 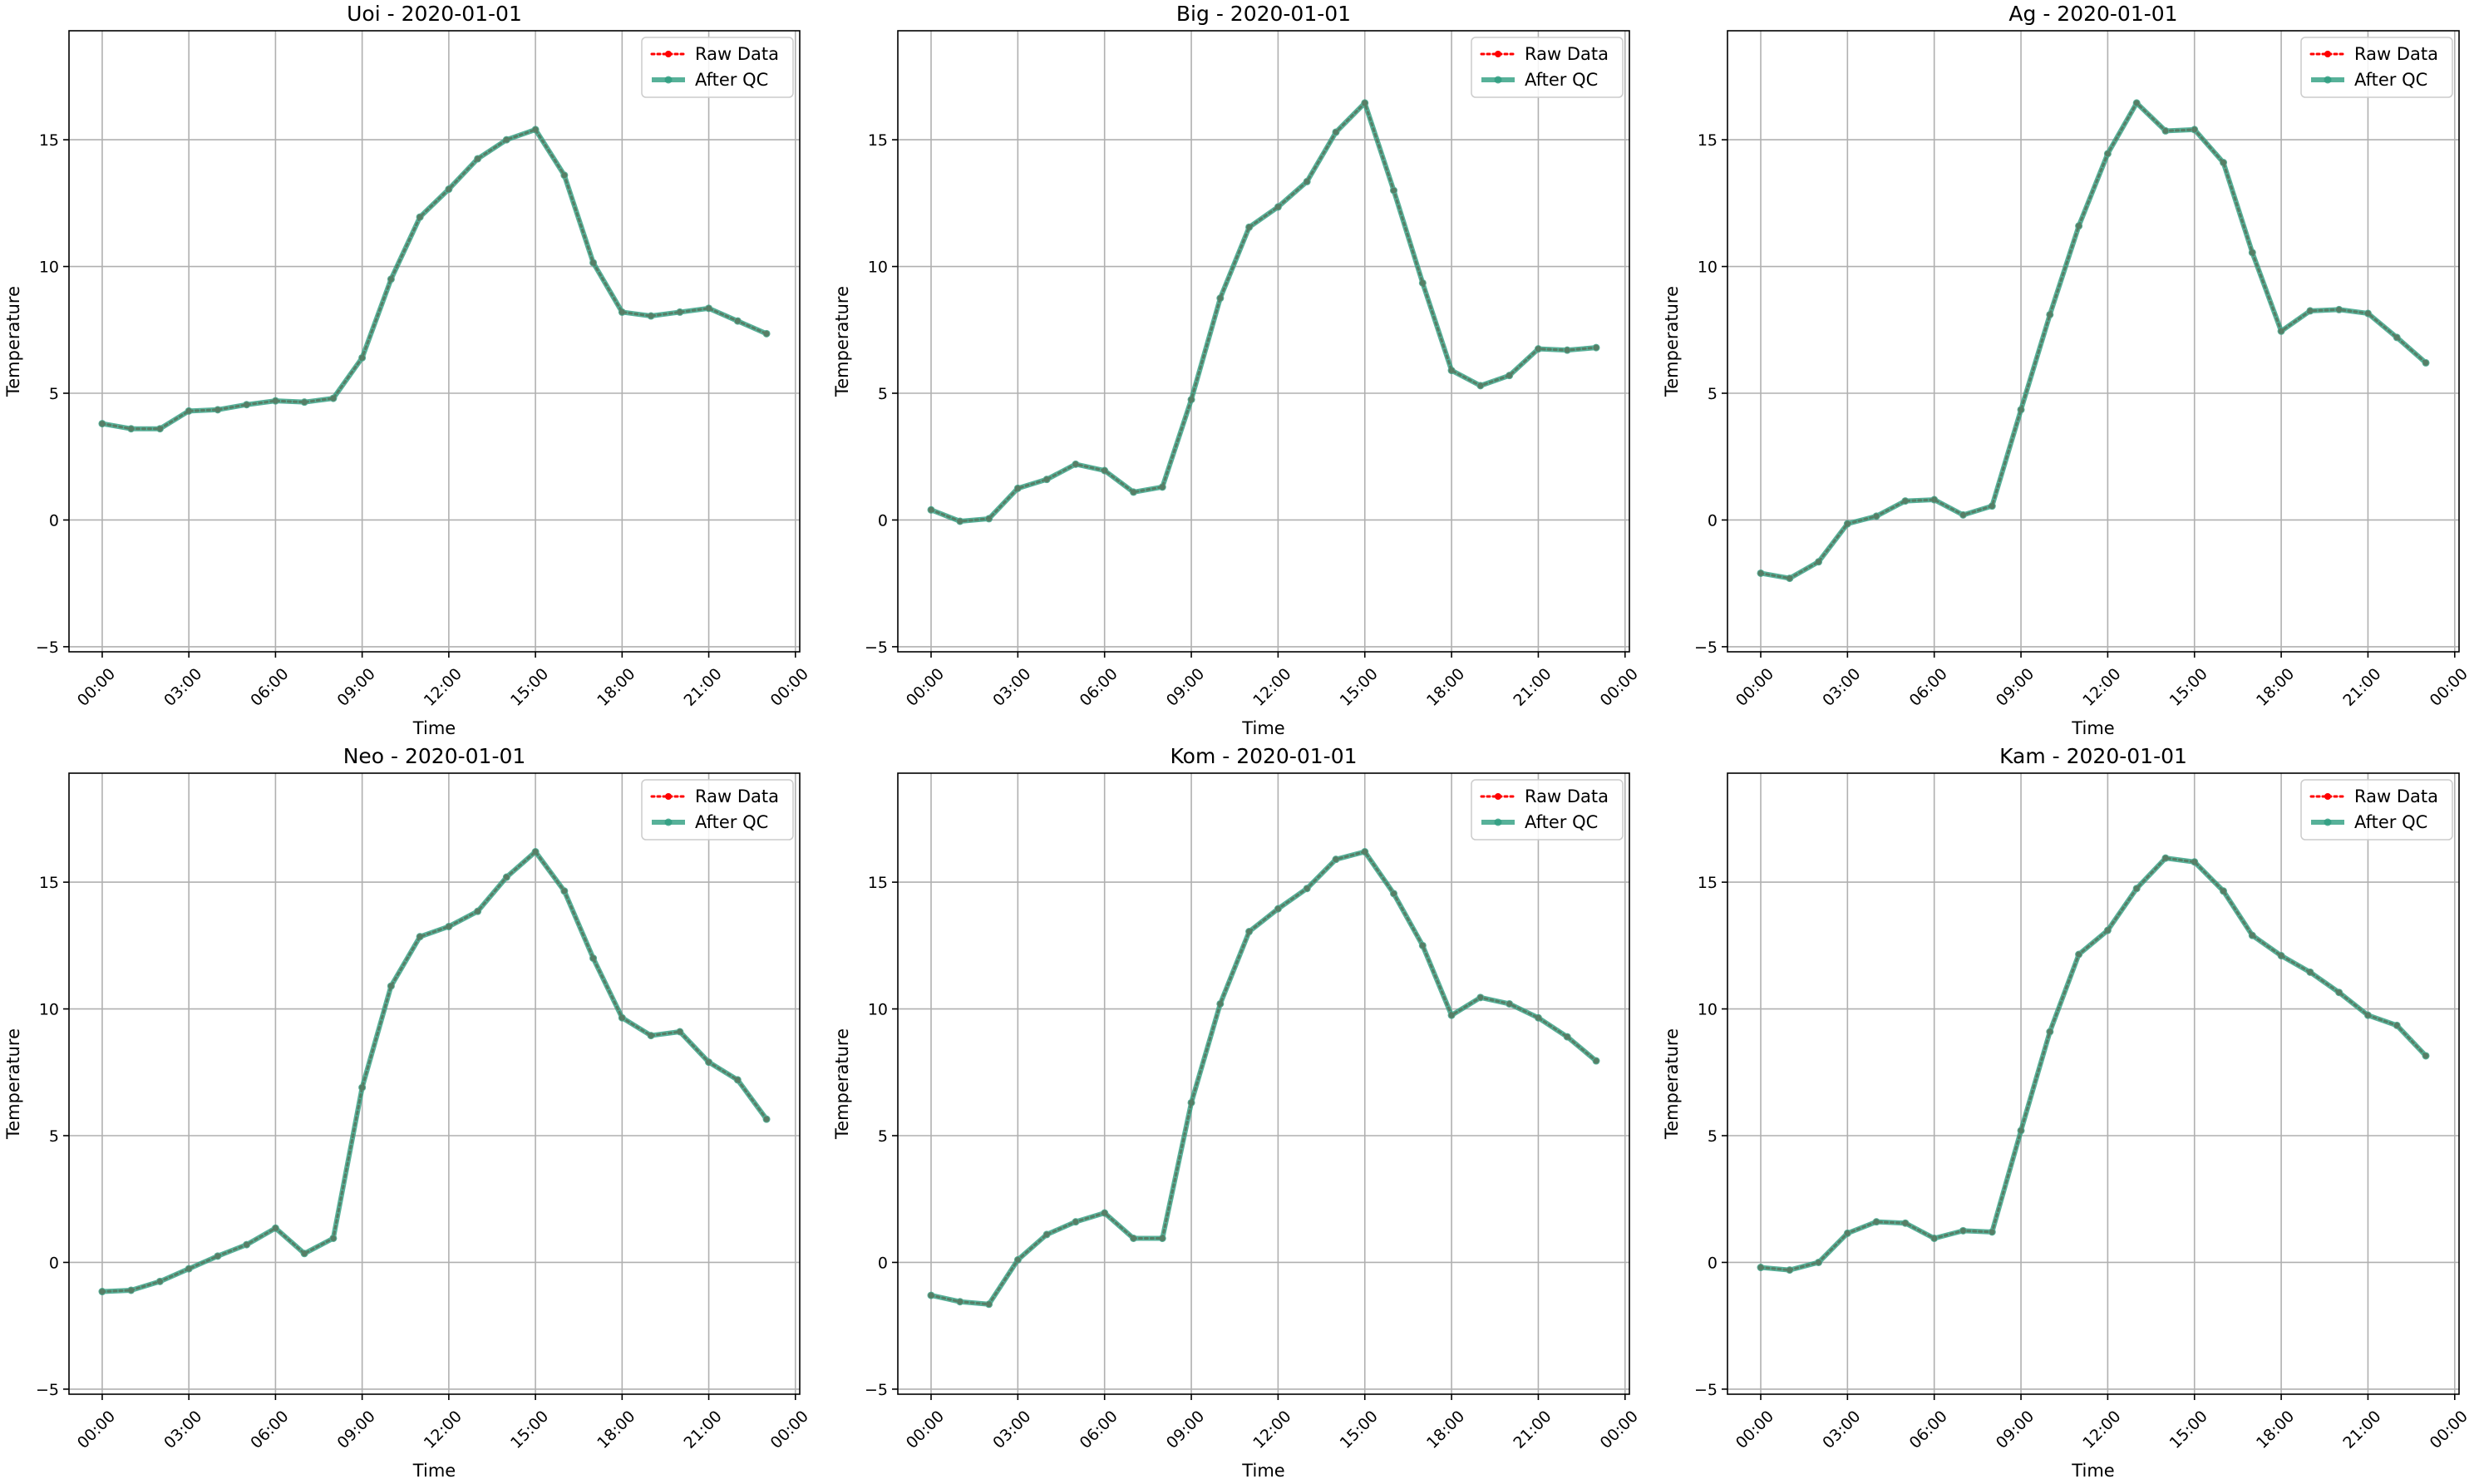 What do you see at coordinates (1264, 1078) in the screenshot?
I see `after-qc-line` at bounding box center [1264, 1078].